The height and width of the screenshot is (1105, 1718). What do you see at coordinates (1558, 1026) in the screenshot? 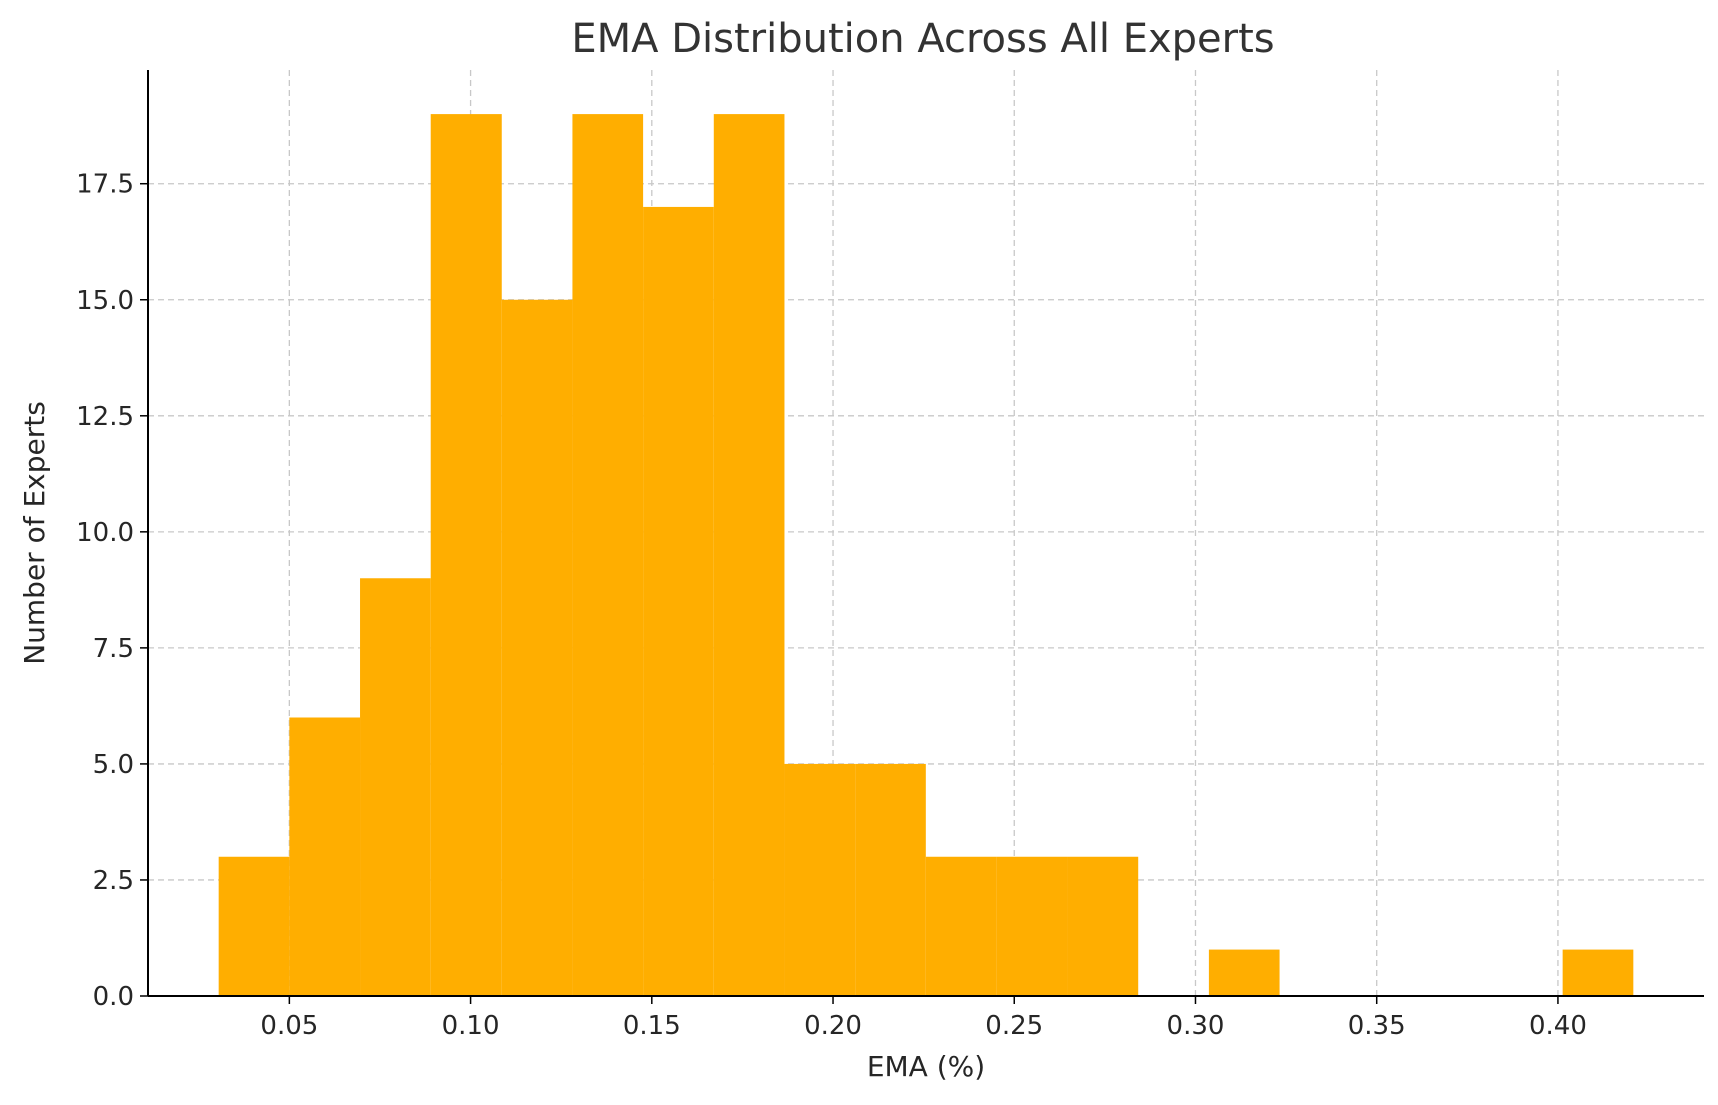
I see `x-tick-label: 0.40` at bounding box center [1558, 1026].